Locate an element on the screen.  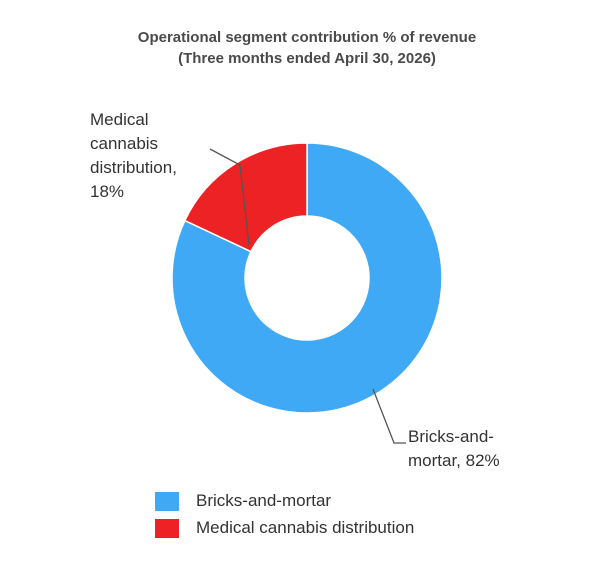
legend-label-bricks: Bricks-and-mortar is located at coordinates (264, 500).